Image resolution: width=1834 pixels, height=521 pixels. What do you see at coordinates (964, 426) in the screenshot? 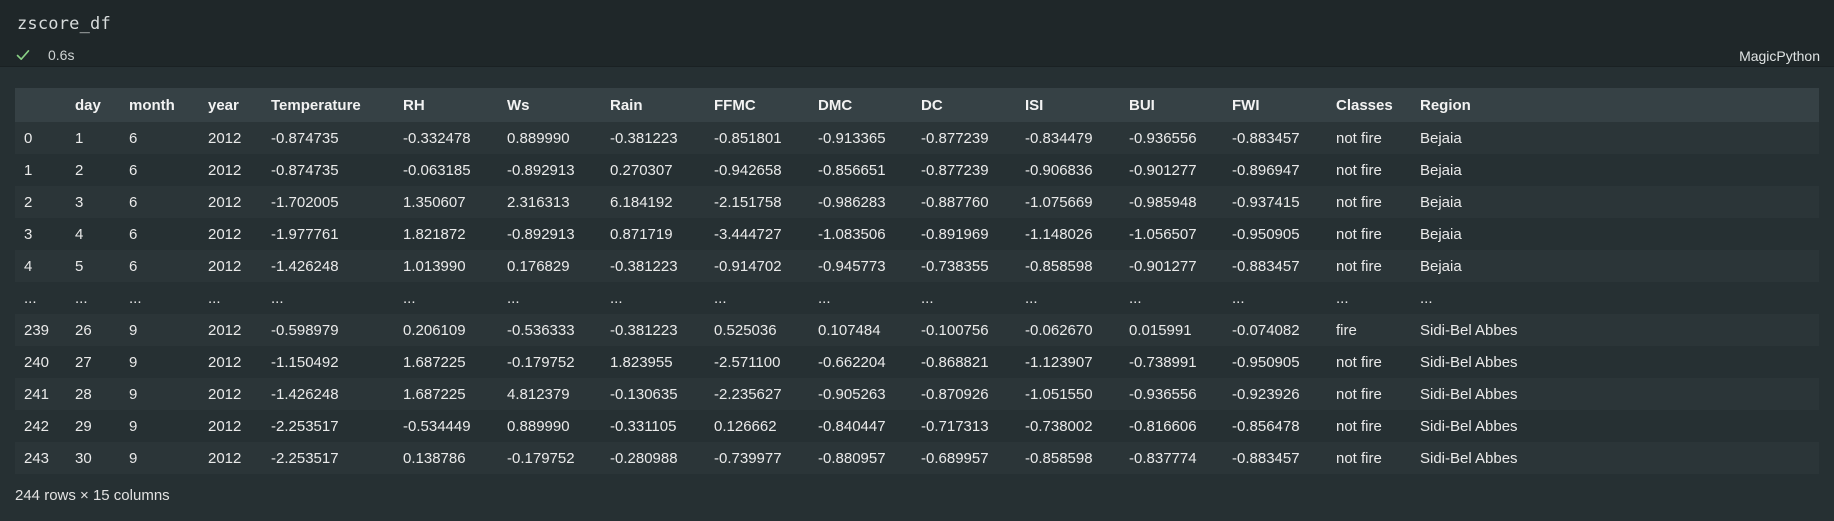
I see `table-cell: -0.717313` at bounding box center [964, 426].